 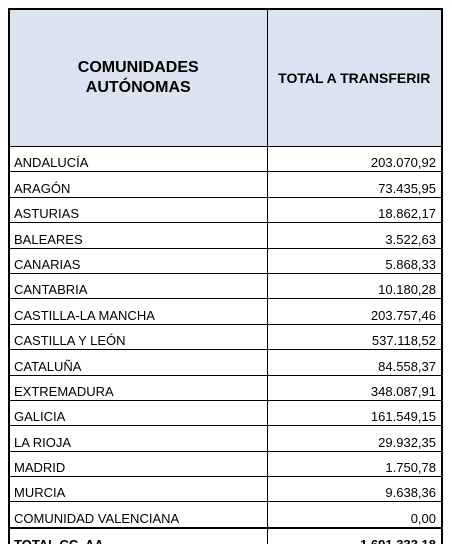 What do you see at coordinates (138, 286) in the screenshot?
I see `region-cell: CANTABRIA` at bounding box center [138, 286].